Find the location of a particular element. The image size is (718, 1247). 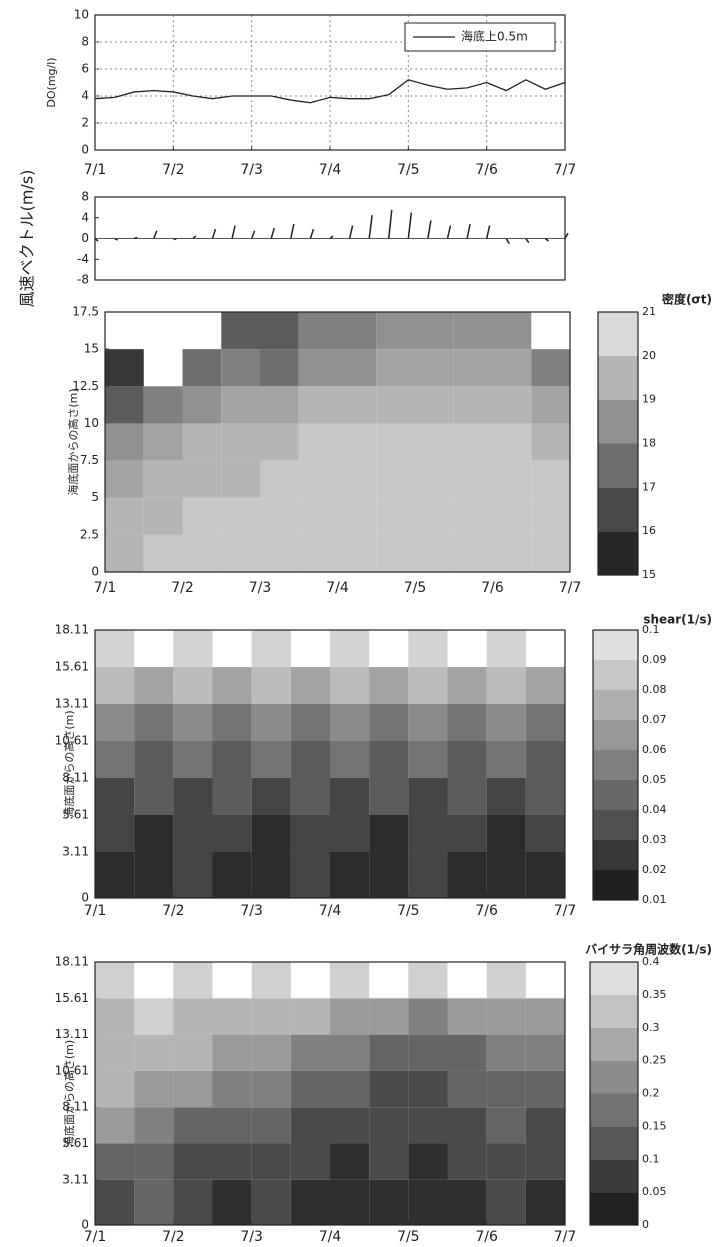

x-tick-label: 7/7 is located at coordinates (565, 170).